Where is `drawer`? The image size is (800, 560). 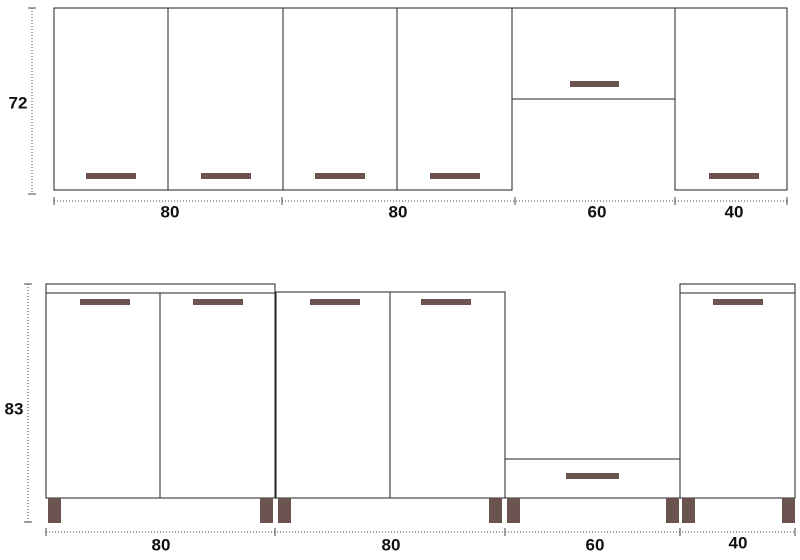
drawer is located at coordinates (592, 478).